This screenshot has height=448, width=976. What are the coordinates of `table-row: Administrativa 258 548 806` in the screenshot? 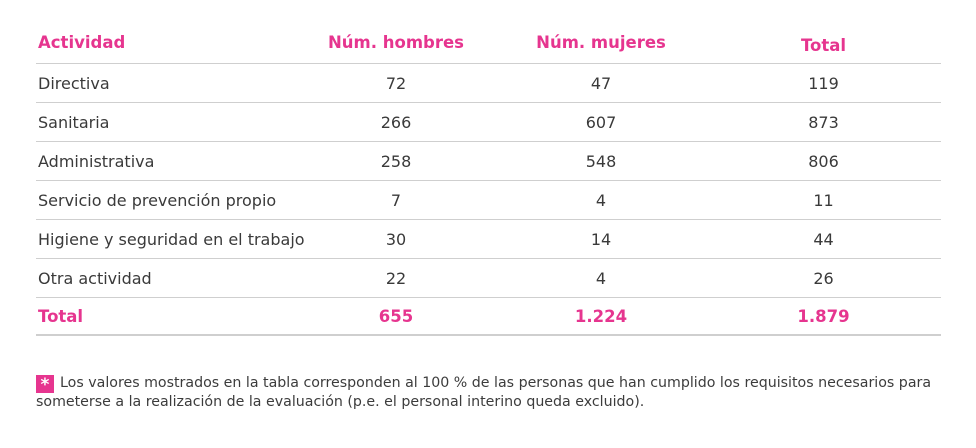 It's located at (488, 161).